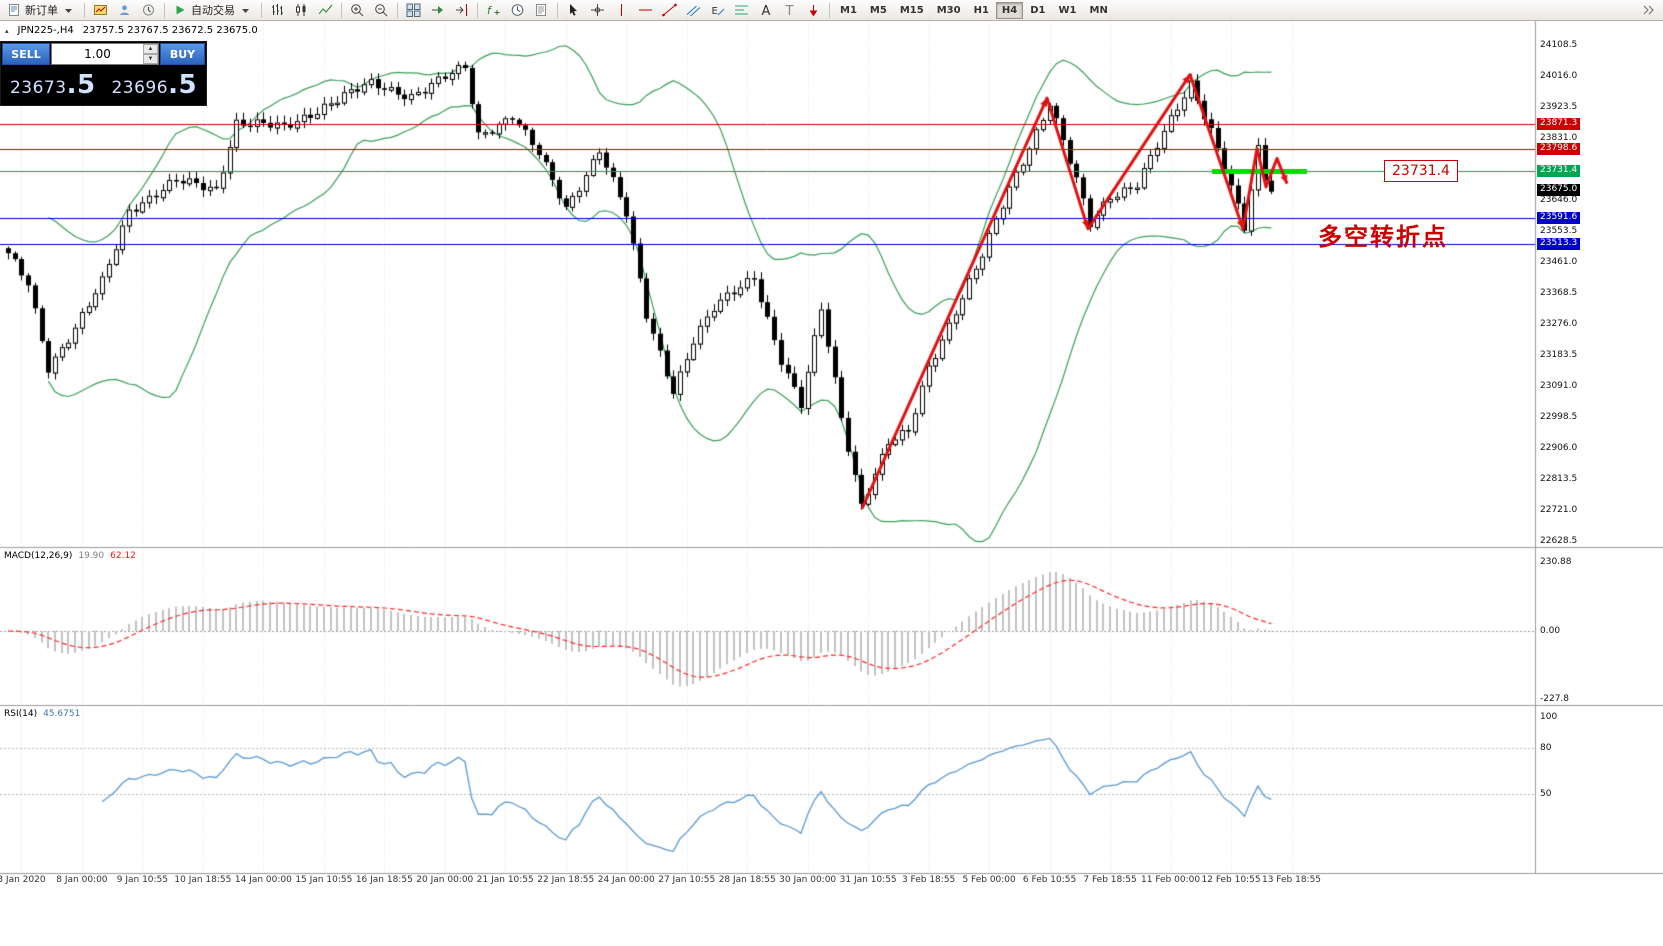  I want to click on bar-chart-button, so click(277, 10).